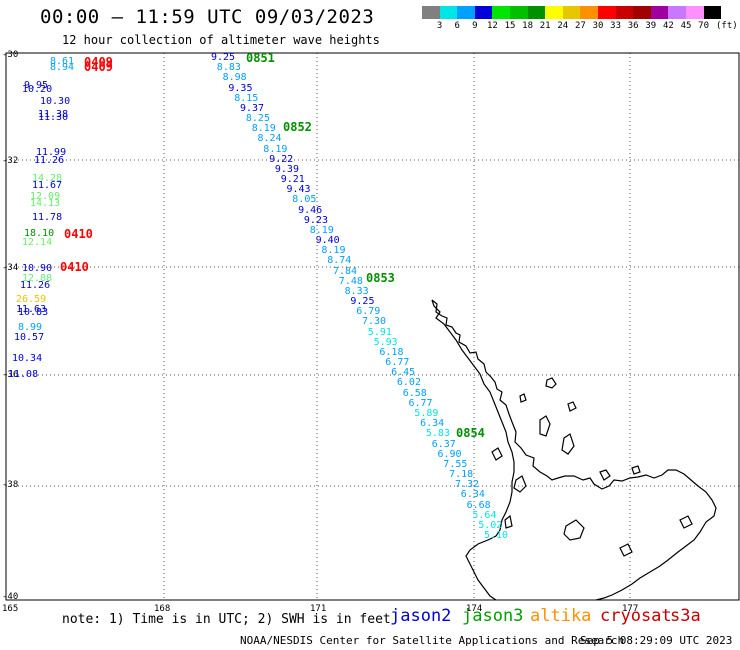 The width and height of the screenshot is (740, 650). Describe the element at coordinates (47, 217) in the screenshot. I see `wave-height-value: 11.78` at that location.